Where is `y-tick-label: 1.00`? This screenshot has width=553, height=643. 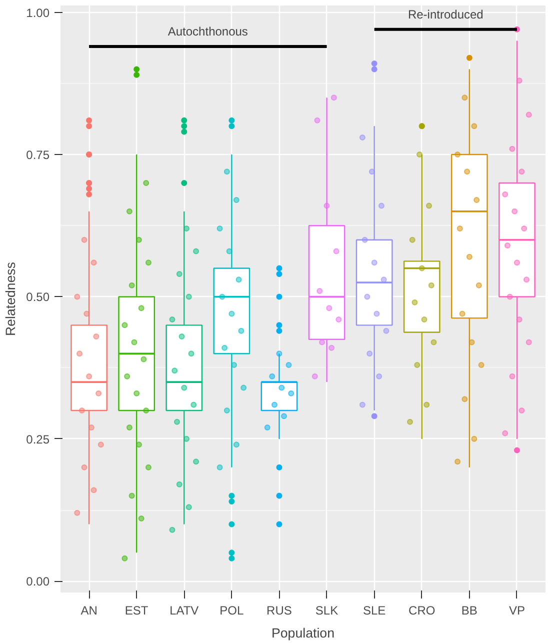
y-tick-label: 1.00 is located at coordinates (38, 13).